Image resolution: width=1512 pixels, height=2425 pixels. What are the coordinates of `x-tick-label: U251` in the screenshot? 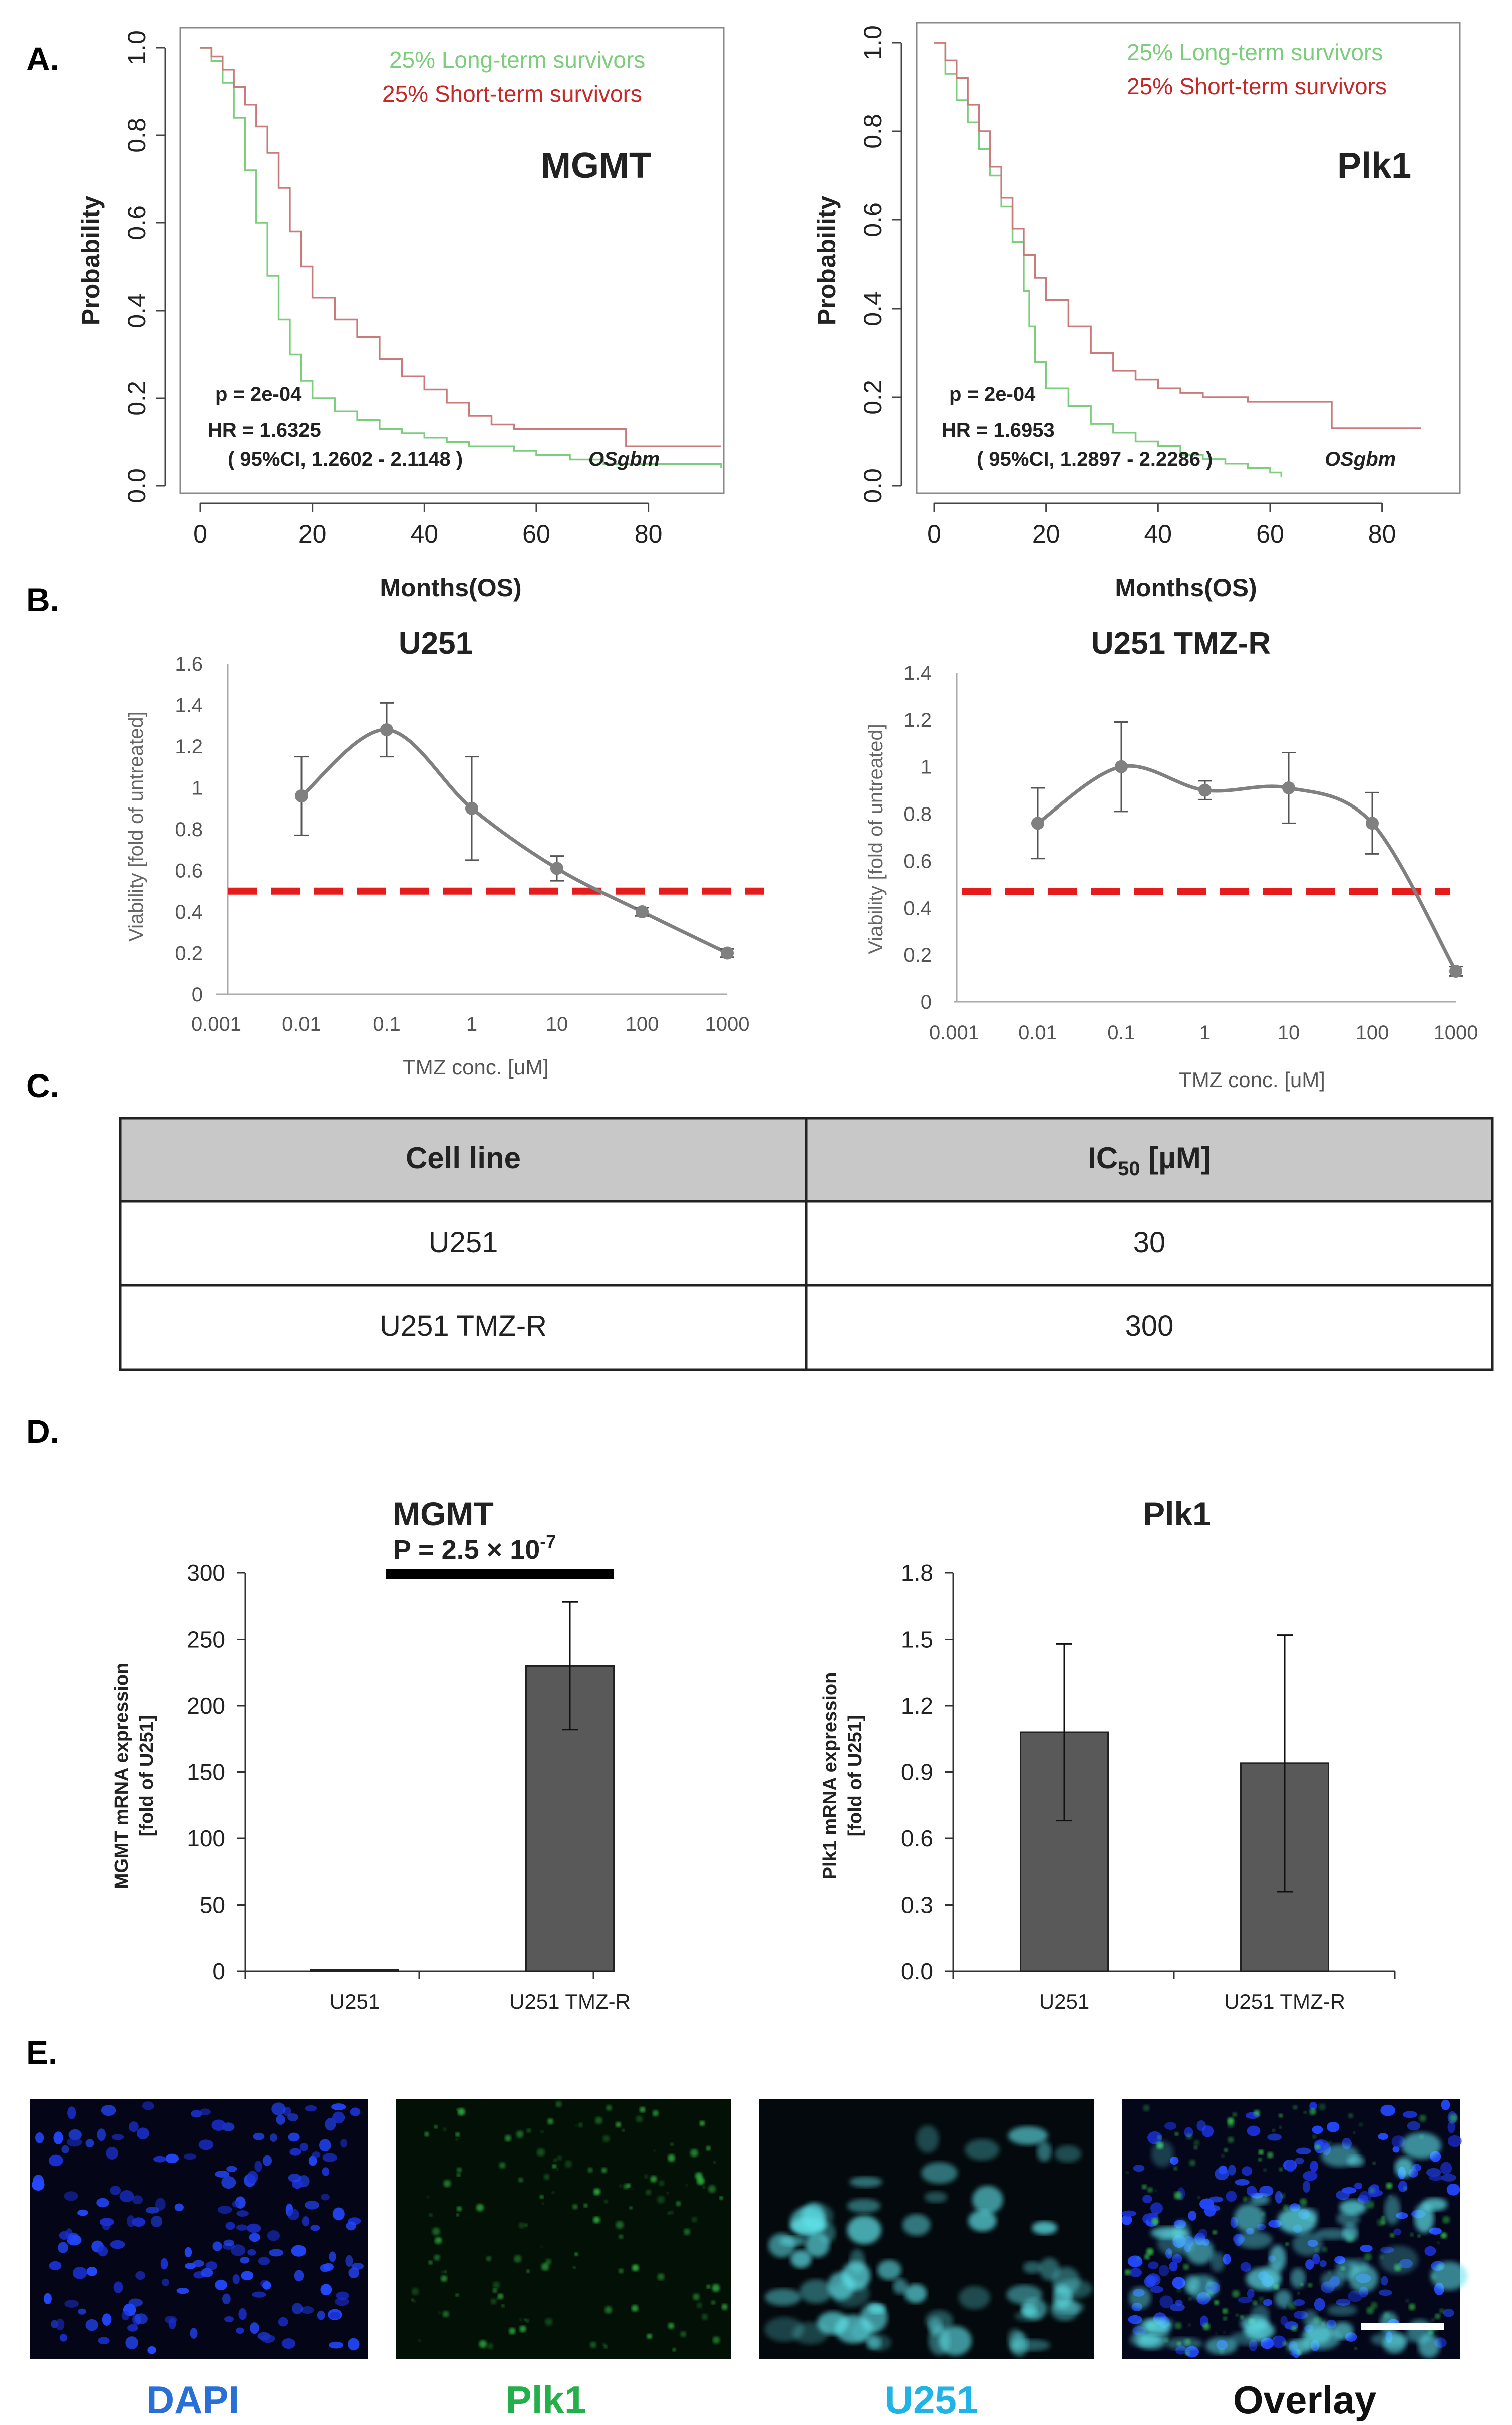 It's located at (355, 2001).